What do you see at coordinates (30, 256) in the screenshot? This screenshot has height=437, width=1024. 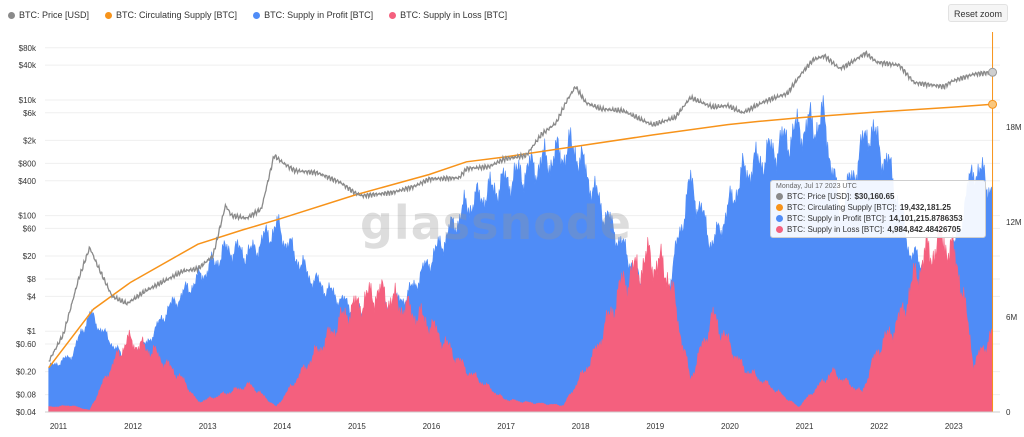 I see `y-left-tick-label: $20` at bounding box center [30, 256].